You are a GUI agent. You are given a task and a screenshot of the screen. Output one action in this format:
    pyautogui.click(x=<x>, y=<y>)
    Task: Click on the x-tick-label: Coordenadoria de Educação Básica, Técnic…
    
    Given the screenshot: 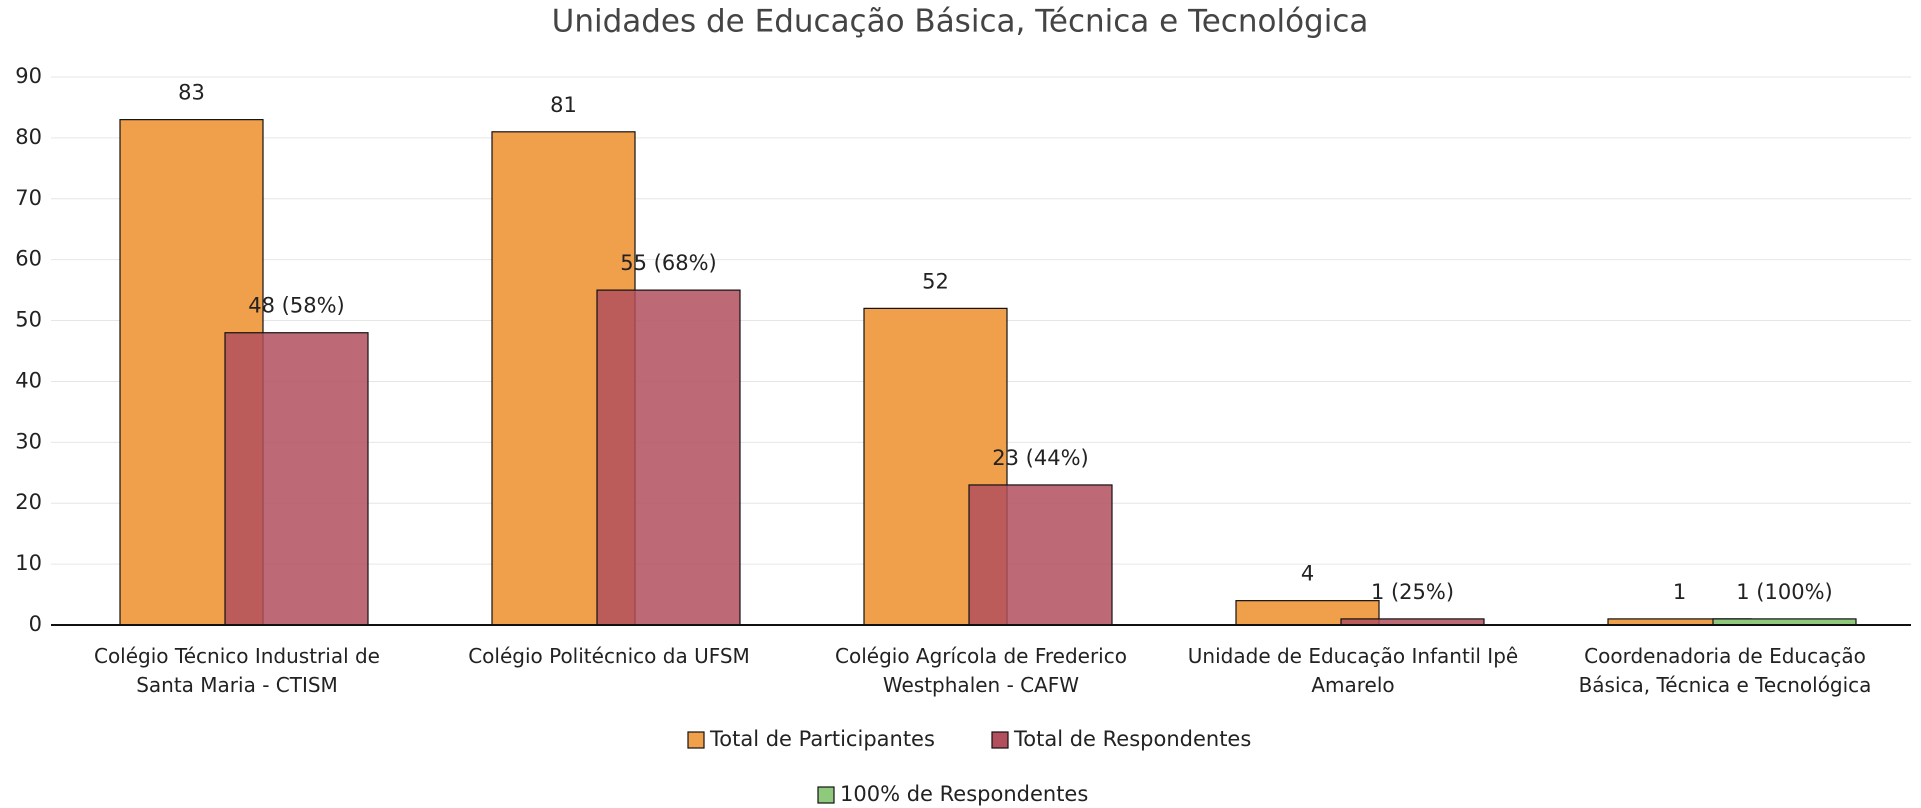 What is the action you would take?
    pyautogui.click(x=1725, y=670)
    